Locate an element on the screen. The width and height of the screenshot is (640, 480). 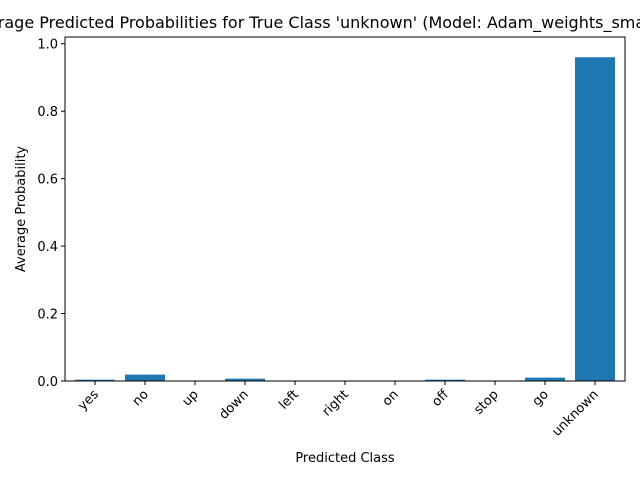
bar-unknown is located at coordinates (595, 219).